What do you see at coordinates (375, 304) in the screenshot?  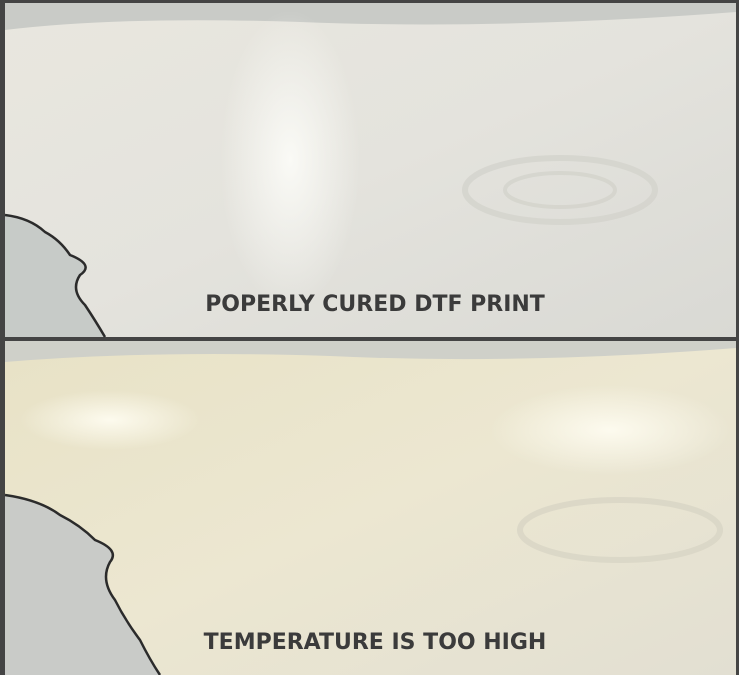 I see `caption: POPERLY CURED DTF PRINT` at bounding box center [375, 304].